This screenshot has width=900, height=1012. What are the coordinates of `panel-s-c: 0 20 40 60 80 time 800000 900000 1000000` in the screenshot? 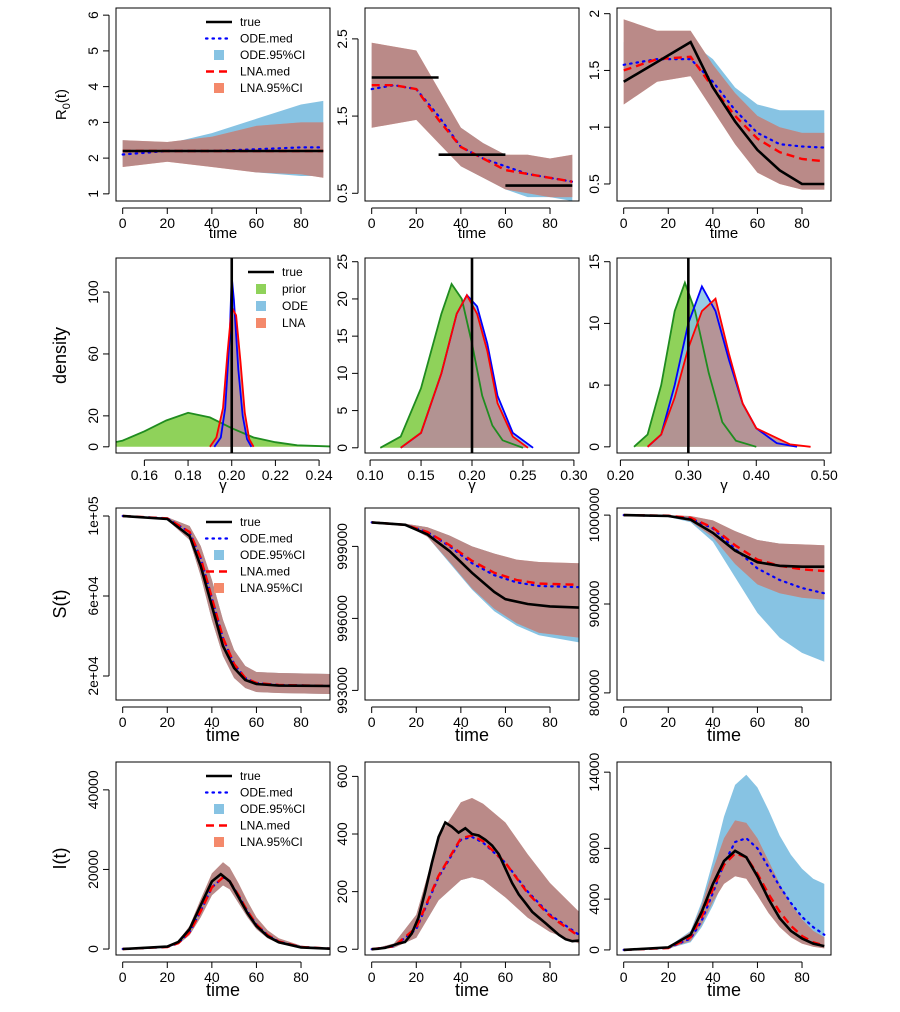 It's located at (709, 616).